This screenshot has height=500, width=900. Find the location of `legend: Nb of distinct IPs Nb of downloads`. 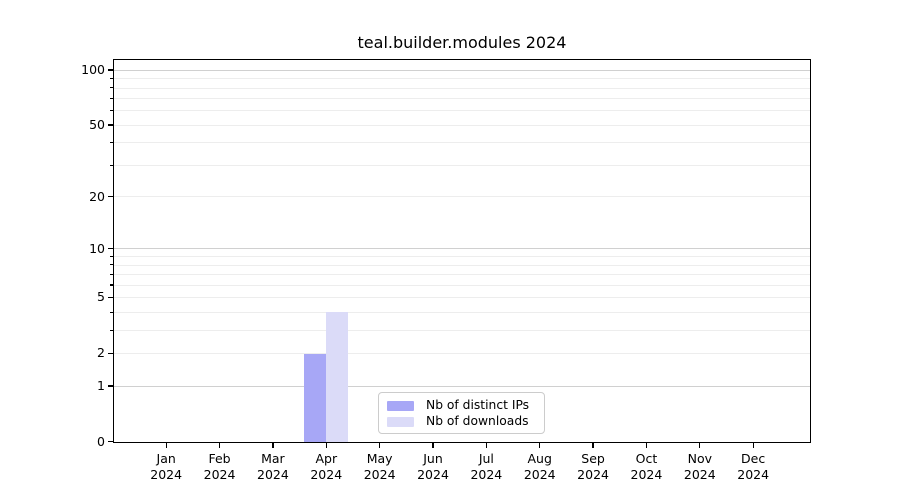

legend: Nb of distinct IPs Nb of downloads is located at coordinates (461, 413).